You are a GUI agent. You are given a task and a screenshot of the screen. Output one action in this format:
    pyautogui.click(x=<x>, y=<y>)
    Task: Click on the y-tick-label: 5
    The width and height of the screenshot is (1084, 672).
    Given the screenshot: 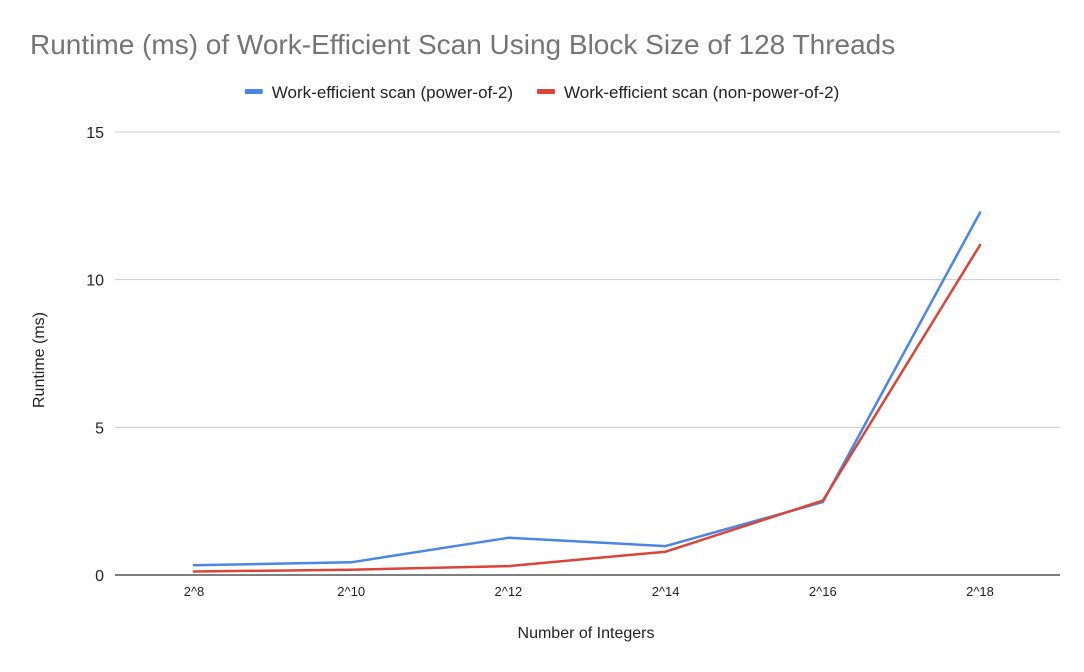 What is the action you would take?
    pyautogui.click(x=99, y=428)
    